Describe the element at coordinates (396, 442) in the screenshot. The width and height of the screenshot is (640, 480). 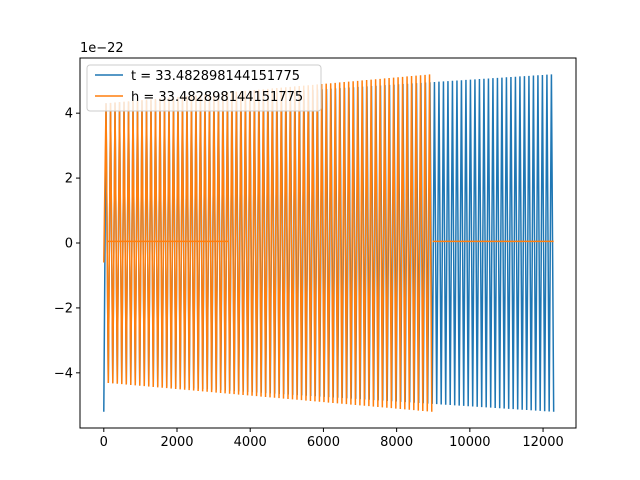
I see `x-tick-label: 8000` at that location.